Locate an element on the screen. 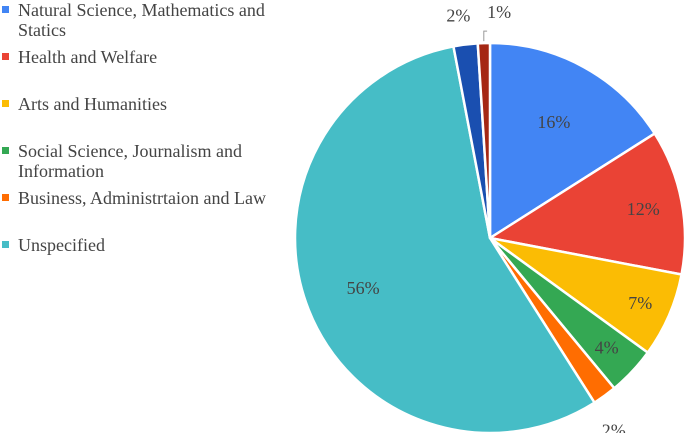  legend-item-arts-humanities: Arts and Humanities is located at coordinates (152, 104).